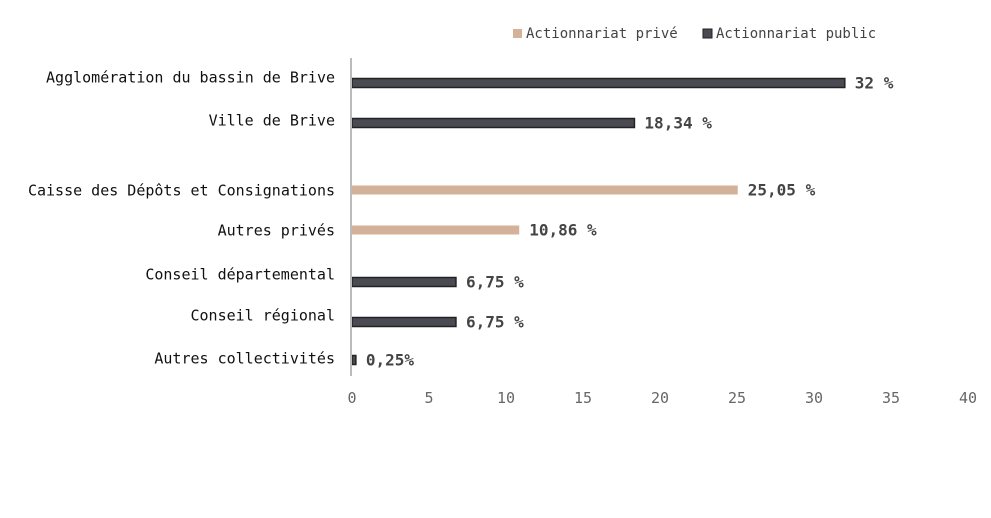  I want to click on x-tick-label-25: 25, so click(737, 398).